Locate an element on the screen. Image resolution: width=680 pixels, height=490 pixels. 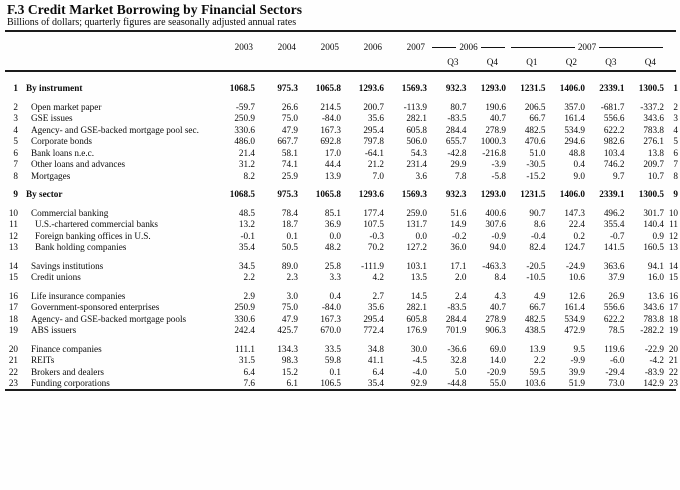
value-cell: 33.5 is located at coordinates (332, 348).